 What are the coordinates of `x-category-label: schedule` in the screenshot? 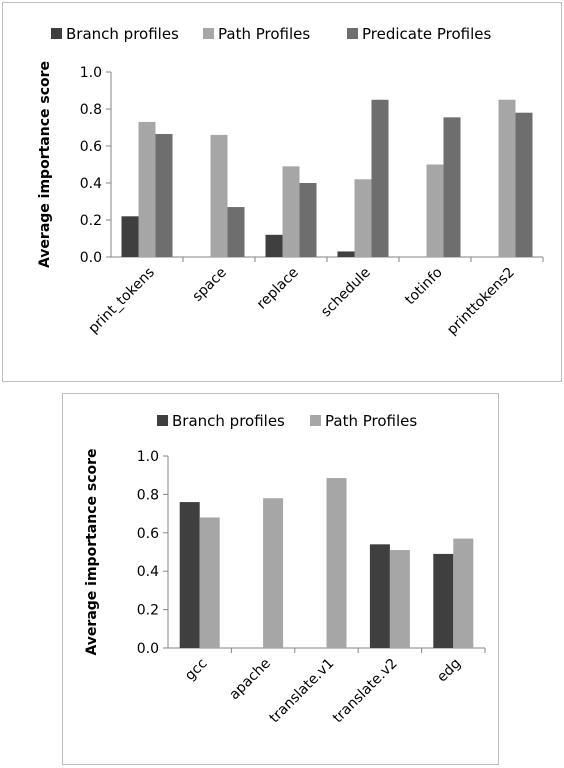 It's located at (346, 293).